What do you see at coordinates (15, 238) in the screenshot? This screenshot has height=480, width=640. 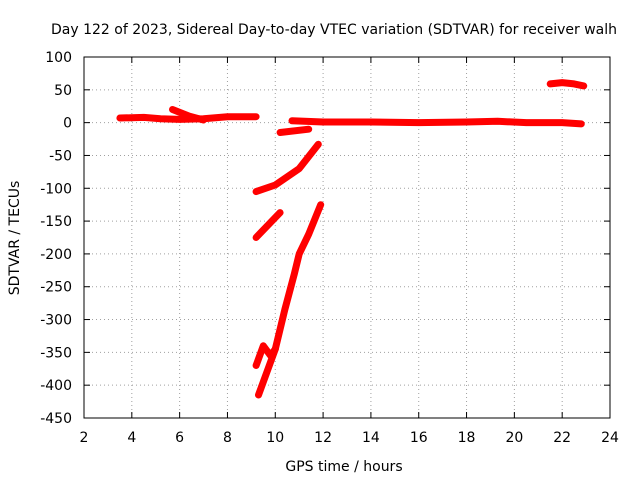 I see `y-axis-title: SDTVAR / TECUs` at bounding box center [15, 238].